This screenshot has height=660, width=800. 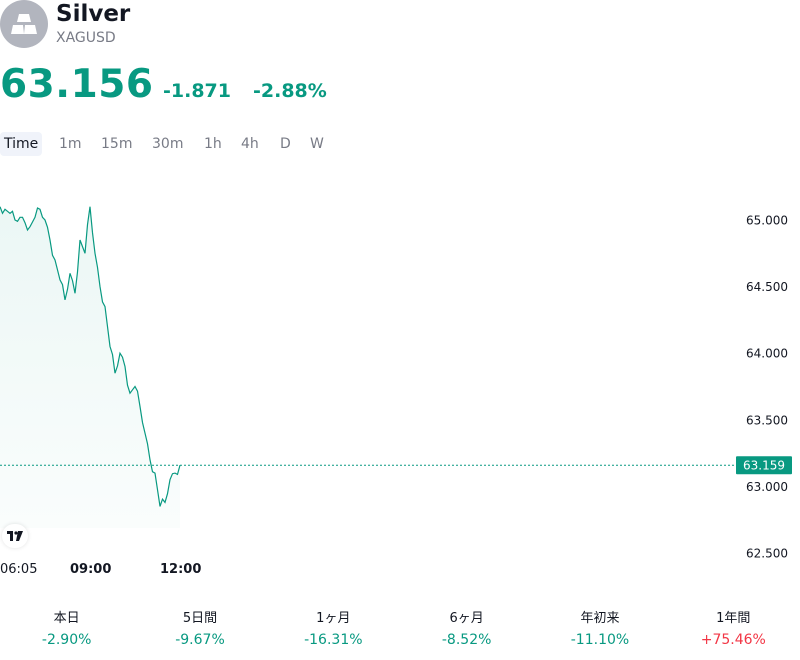 What do you see at coordinates (290, 91) in the screenshot?
I see `price-change-percent: -2.88%` at bounding box center [290, 91].